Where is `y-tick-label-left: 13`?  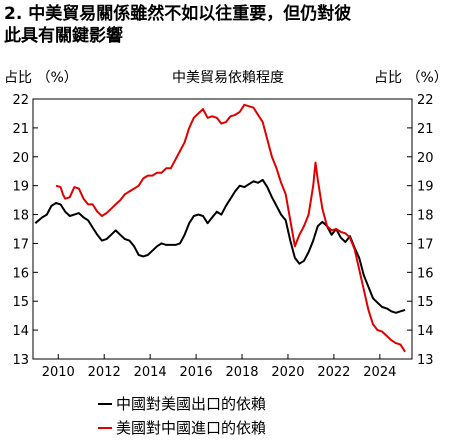
y-tick-label-left: 13 is located at coordinates (20, 360).